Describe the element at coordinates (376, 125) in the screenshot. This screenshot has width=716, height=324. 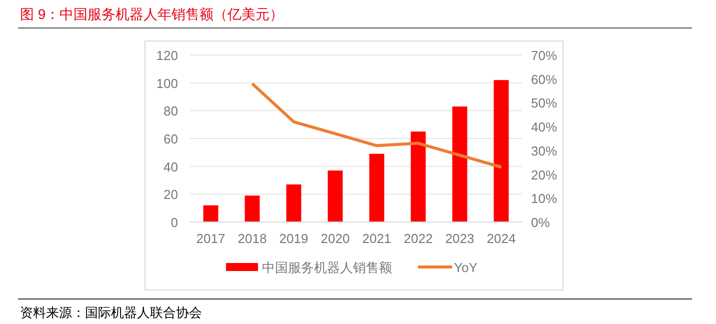
I see `line-series` at that location.